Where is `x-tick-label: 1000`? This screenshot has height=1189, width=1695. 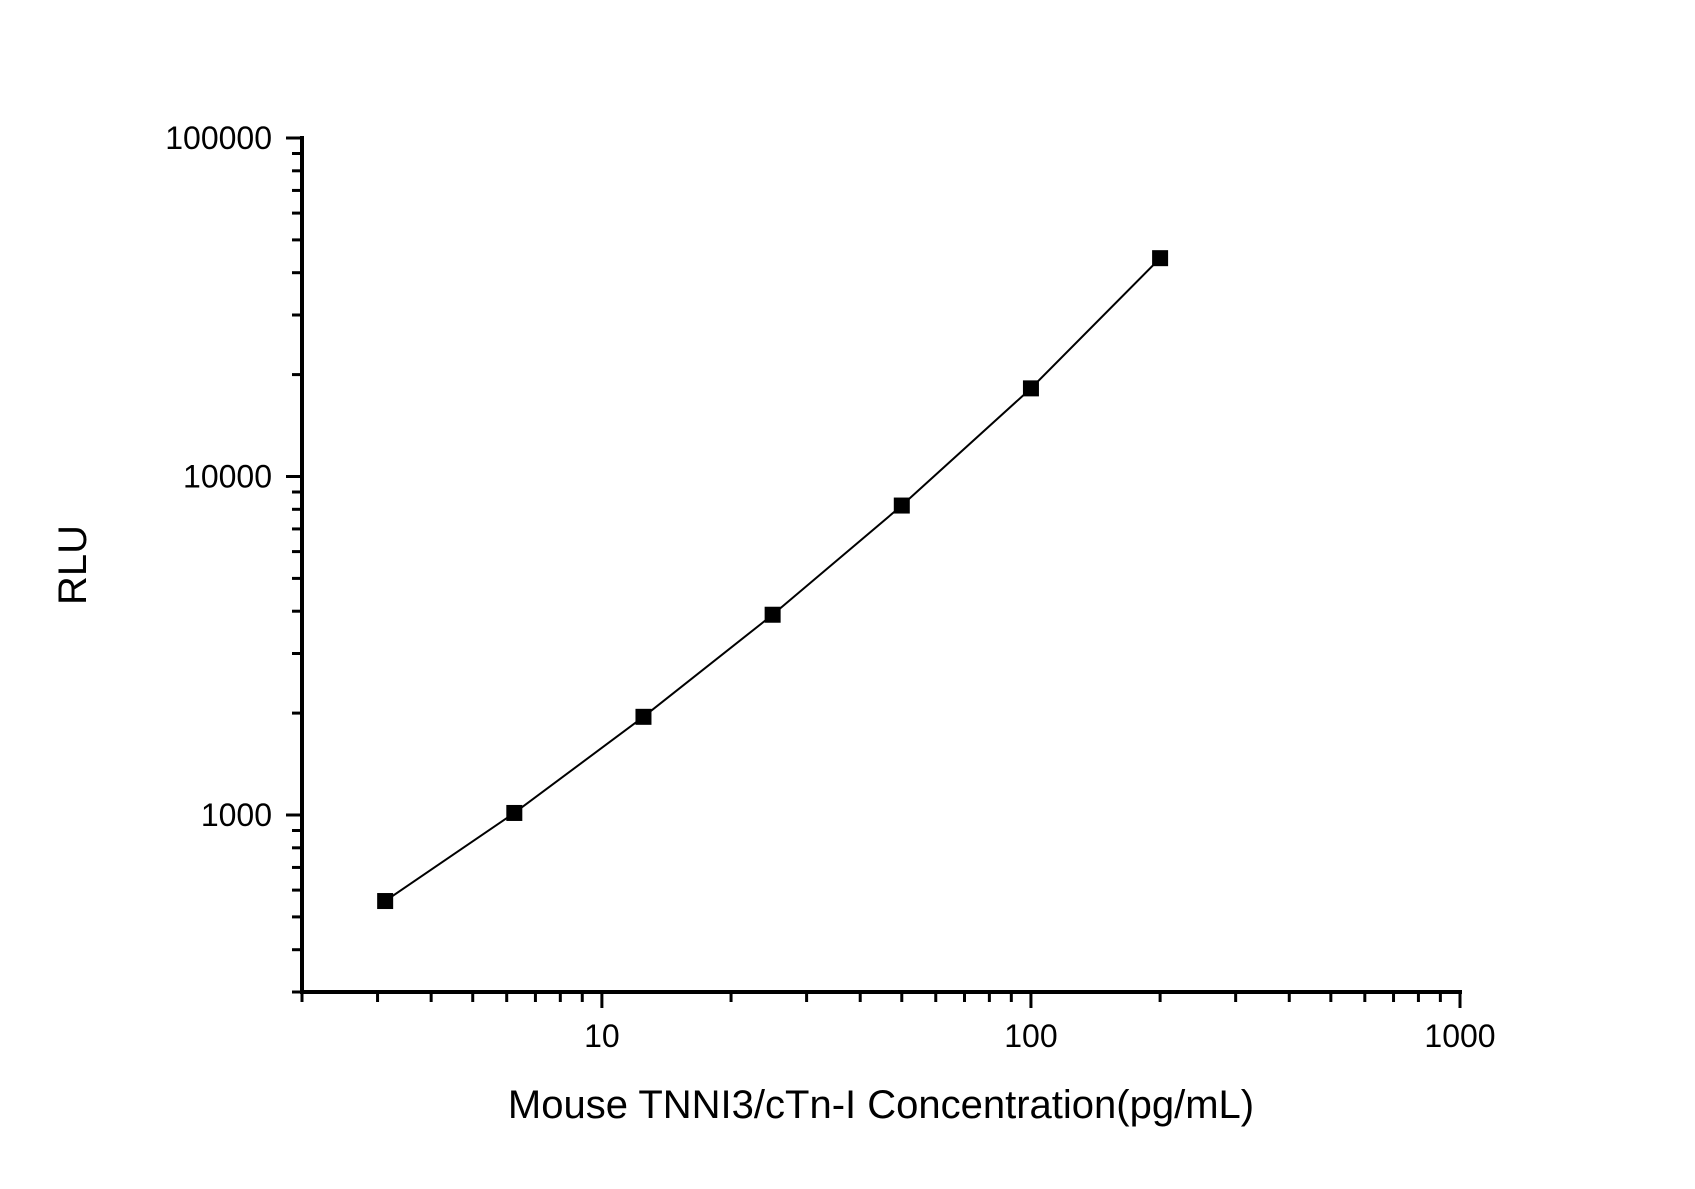 x-tick-label: 1000 is located at coordinates (1459, 1036).